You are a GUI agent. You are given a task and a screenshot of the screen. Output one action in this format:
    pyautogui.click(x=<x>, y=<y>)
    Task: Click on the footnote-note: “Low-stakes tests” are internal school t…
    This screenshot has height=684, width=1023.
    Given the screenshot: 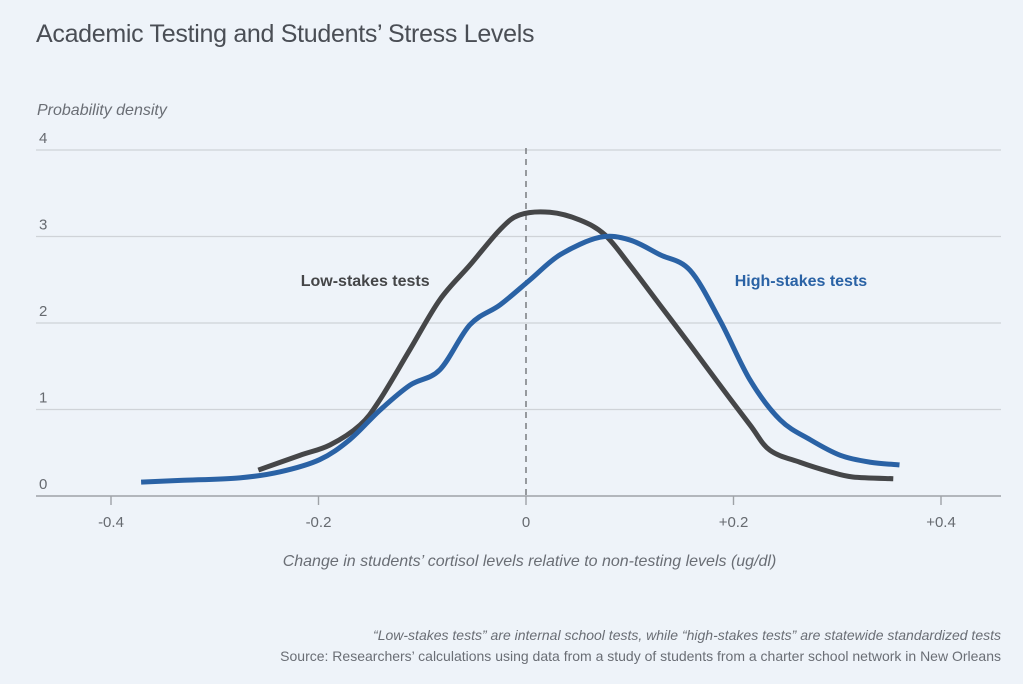 What is the action you would take?
    pyautogui.click(x=687, y=635)
    